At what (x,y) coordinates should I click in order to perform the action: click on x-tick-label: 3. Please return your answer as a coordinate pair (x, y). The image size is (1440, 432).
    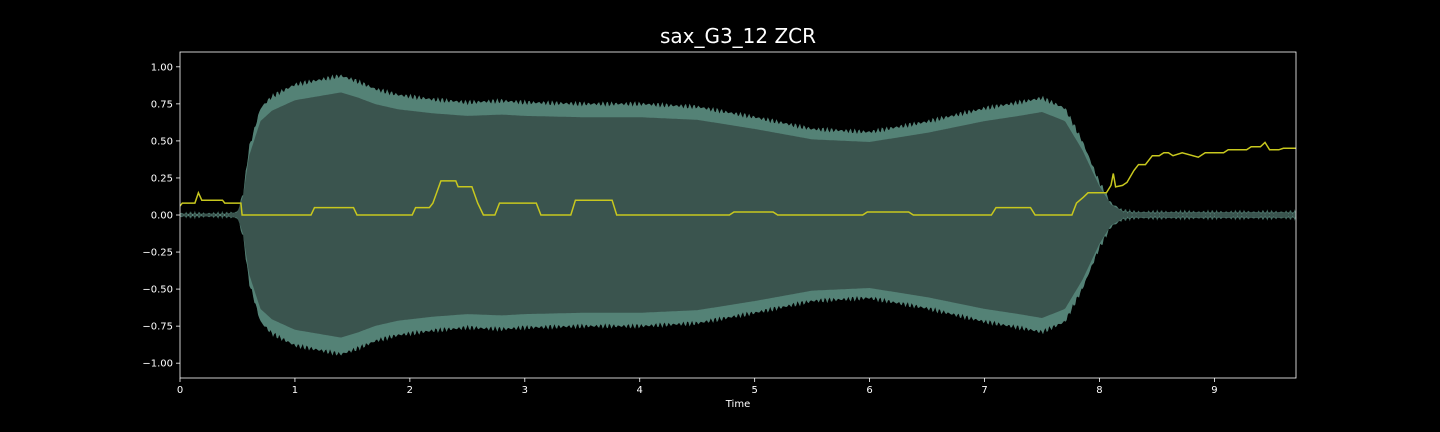
    Looking at the image, I should click on (525, 390).